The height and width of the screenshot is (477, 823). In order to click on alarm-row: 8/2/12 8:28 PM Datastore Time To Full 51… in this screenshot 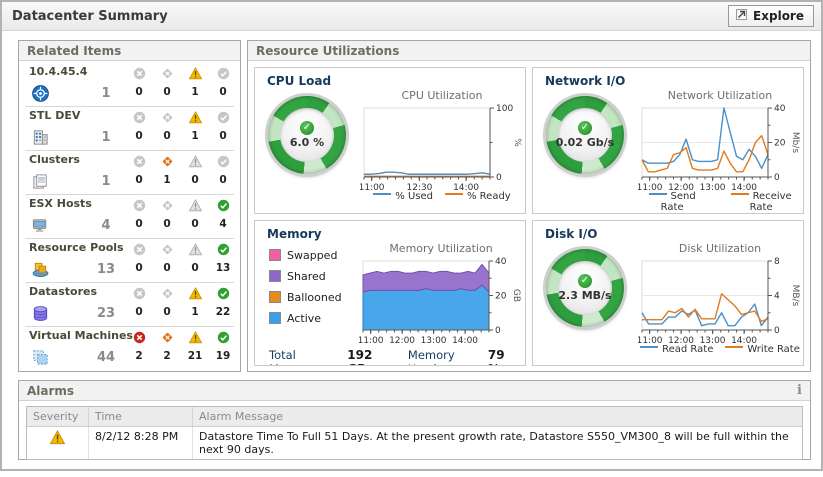, I will do `click(414, 443)`.